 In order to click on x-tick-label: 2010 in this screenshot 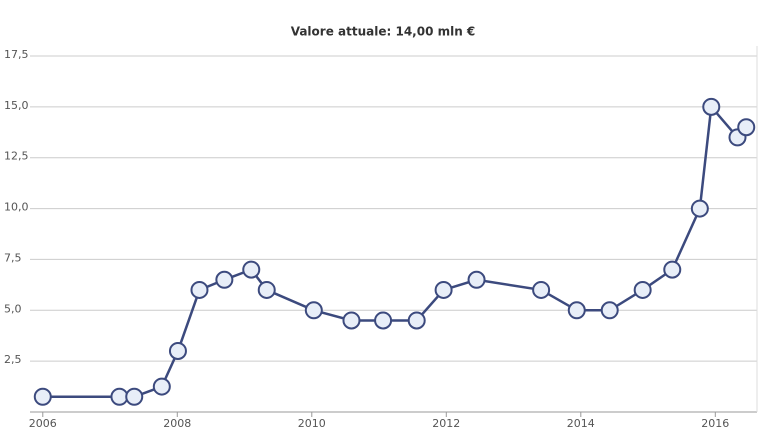, I will do `click(312, 423)`.